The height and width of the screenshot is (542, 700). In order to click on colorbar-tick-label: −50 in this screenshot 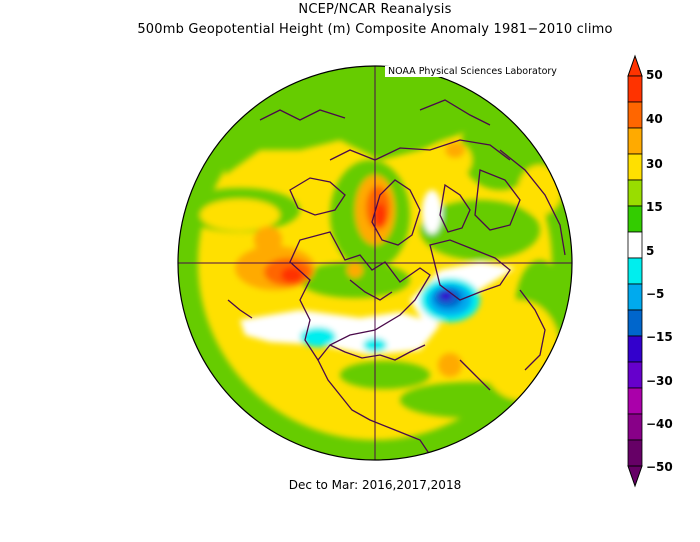, I will do `click(659, 467)`.